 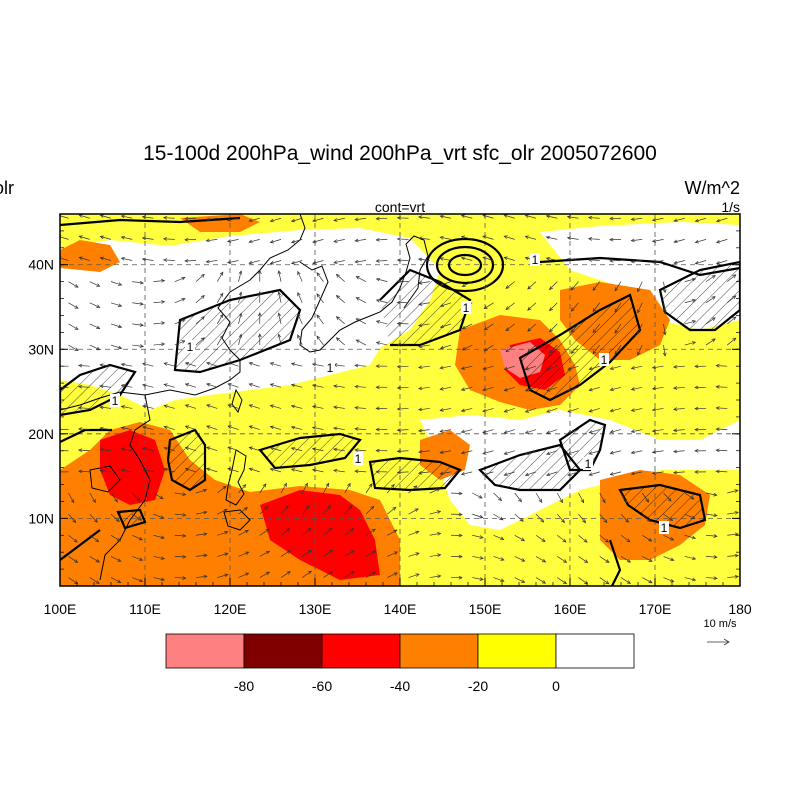 I want to click on x-tick-label: 130E, so click(x=315, y=609).